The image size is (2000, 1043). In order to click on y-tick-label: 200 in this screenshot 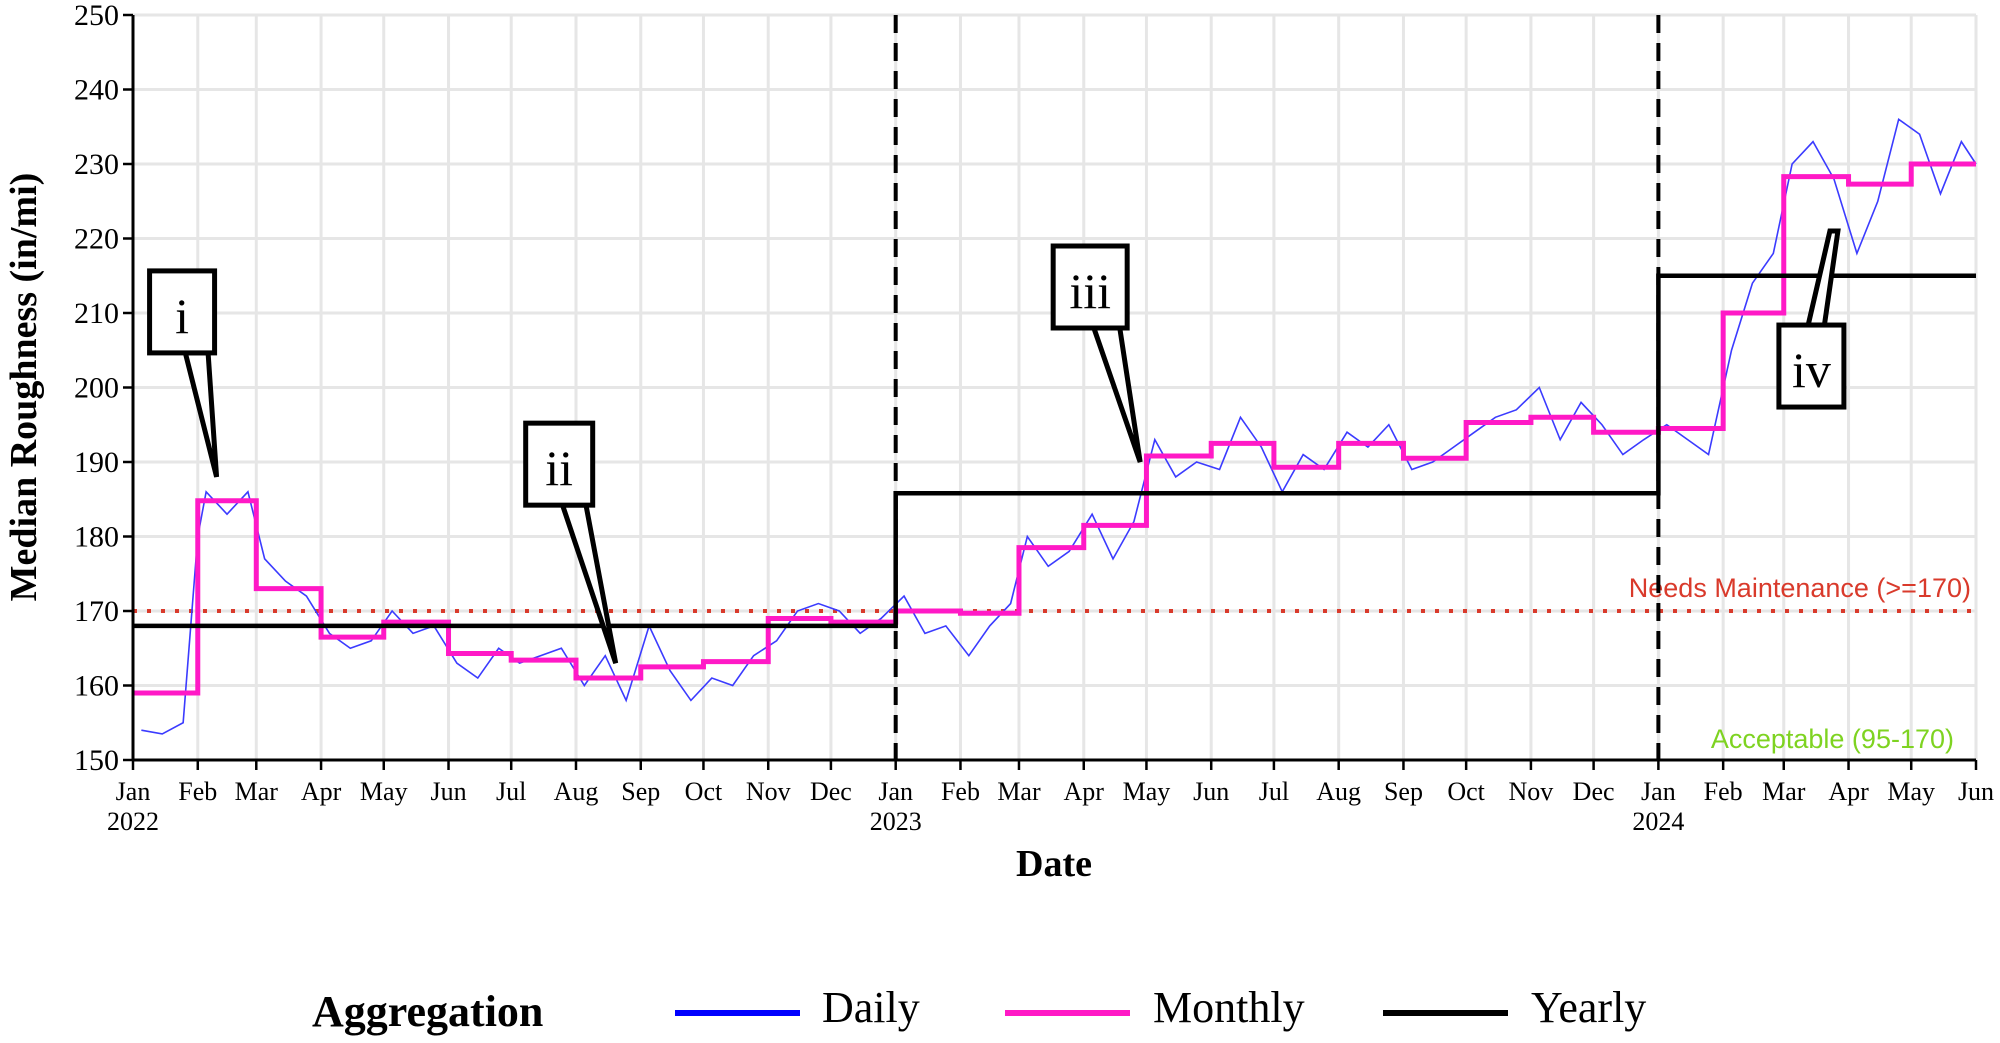, I will do `click(96, 388)`.